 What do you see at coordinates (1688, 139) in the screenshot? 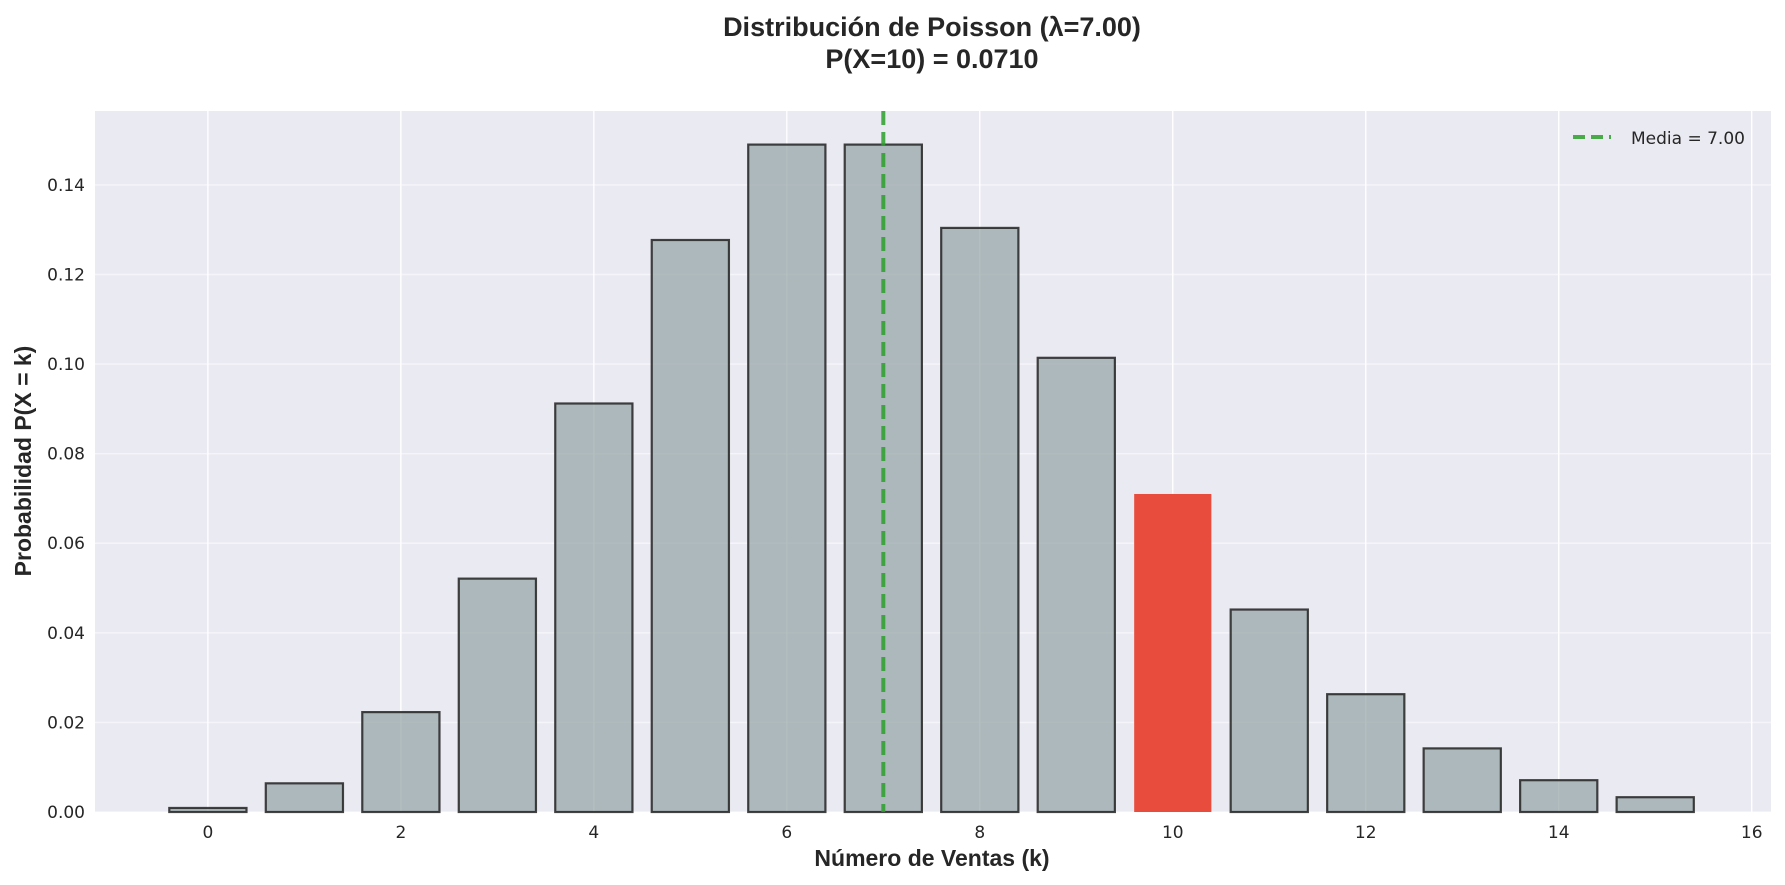
I see `legend-label: Media = 7.00` at bounding box center [1688, 139].